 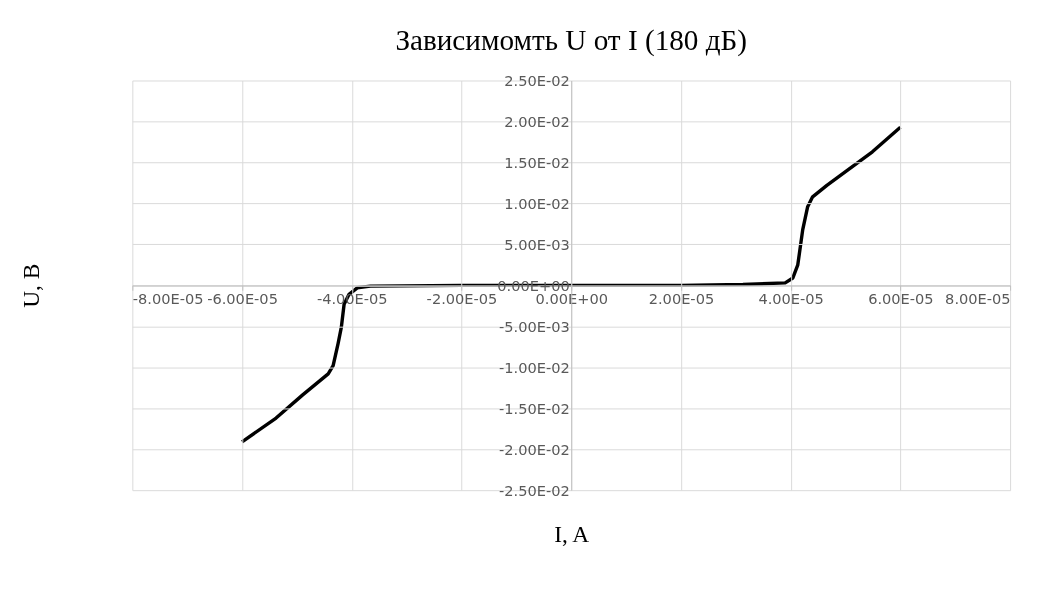 I want to click on y-tick-label: -1.00E-02, so click(x=534, y=367).